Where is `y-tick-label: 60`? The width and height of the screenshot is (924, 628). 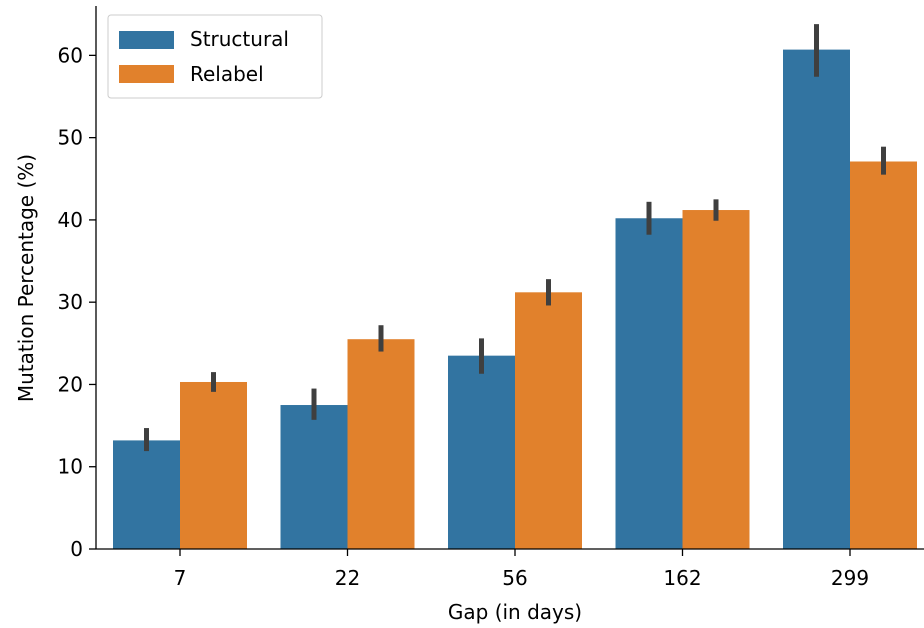
y-tick-label: 60 is located at coordinates (70, 55).